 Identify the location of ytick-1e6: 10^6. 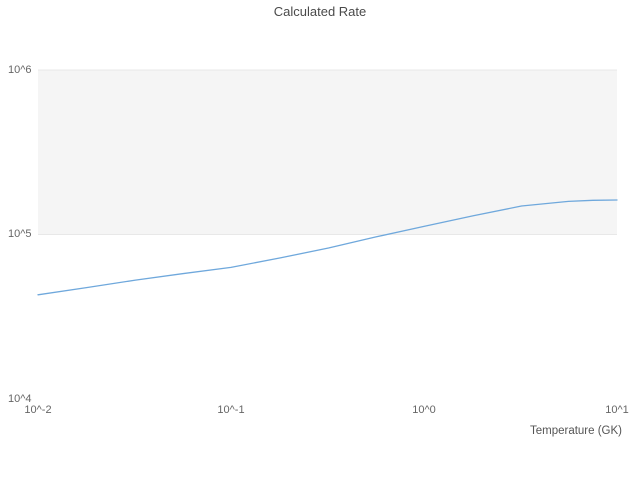
(20, 70).